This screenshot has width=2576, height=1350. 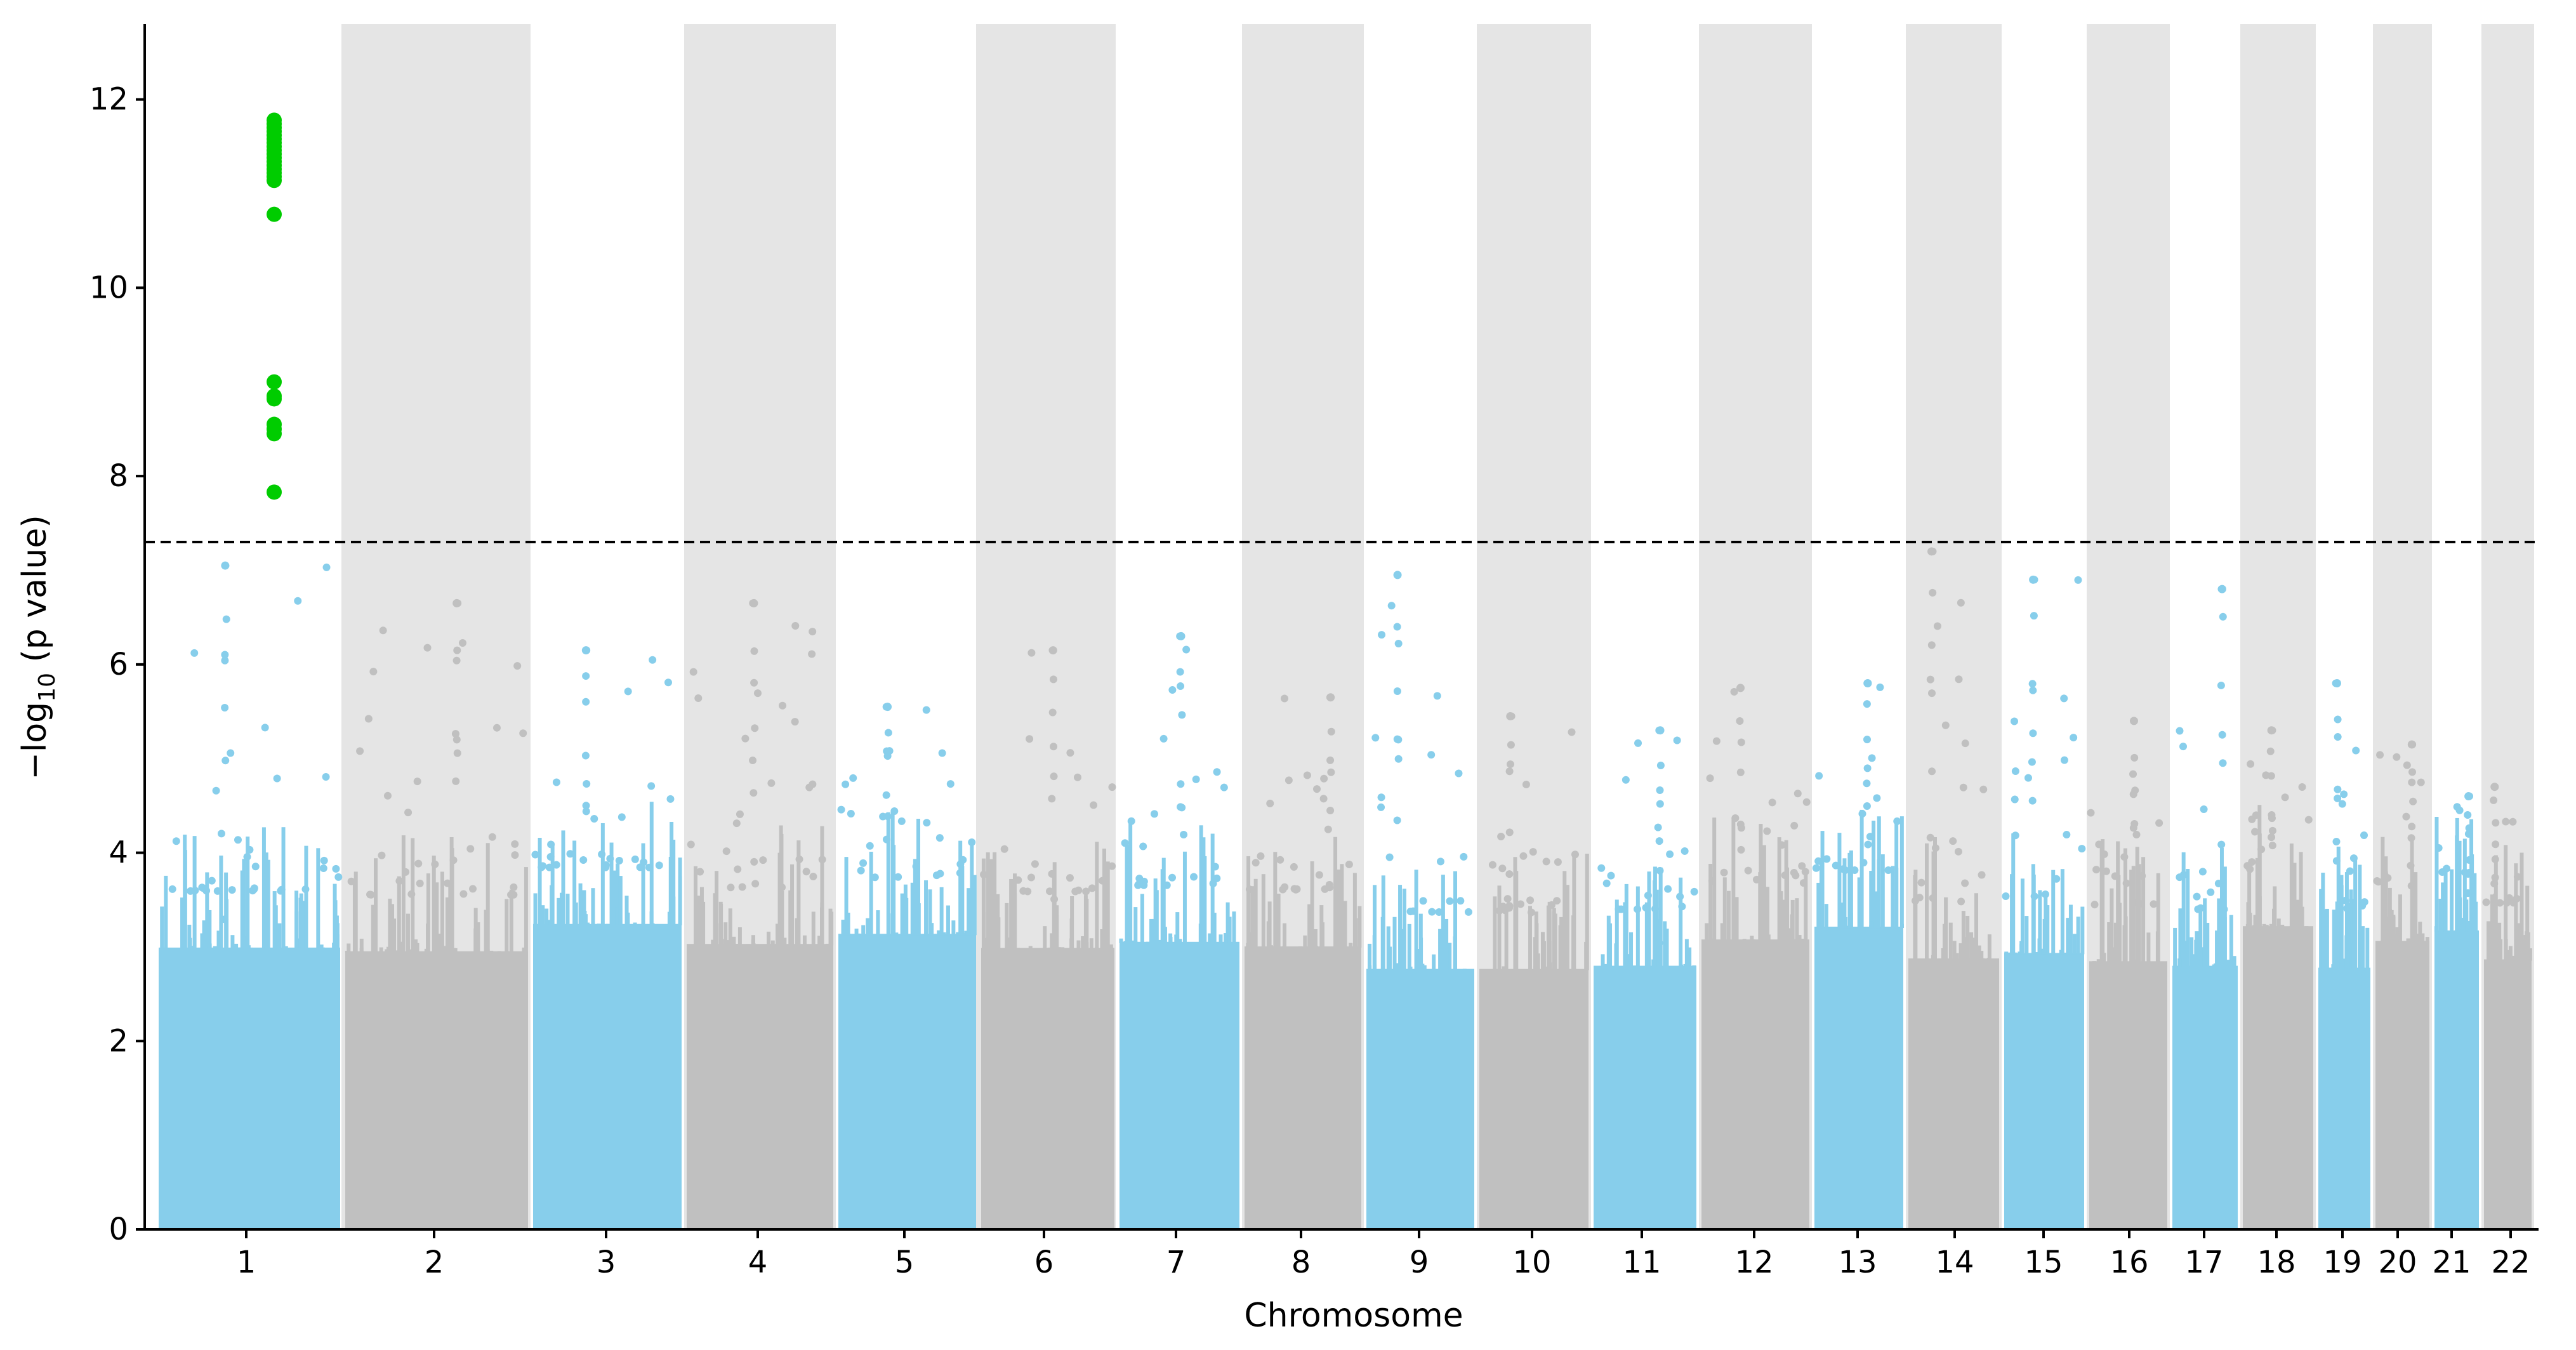 What do you see at coordinates (35, 594) in the screenshot?
I see `y-axis-label-rest: (p value)` at bounding box center [35, 594].